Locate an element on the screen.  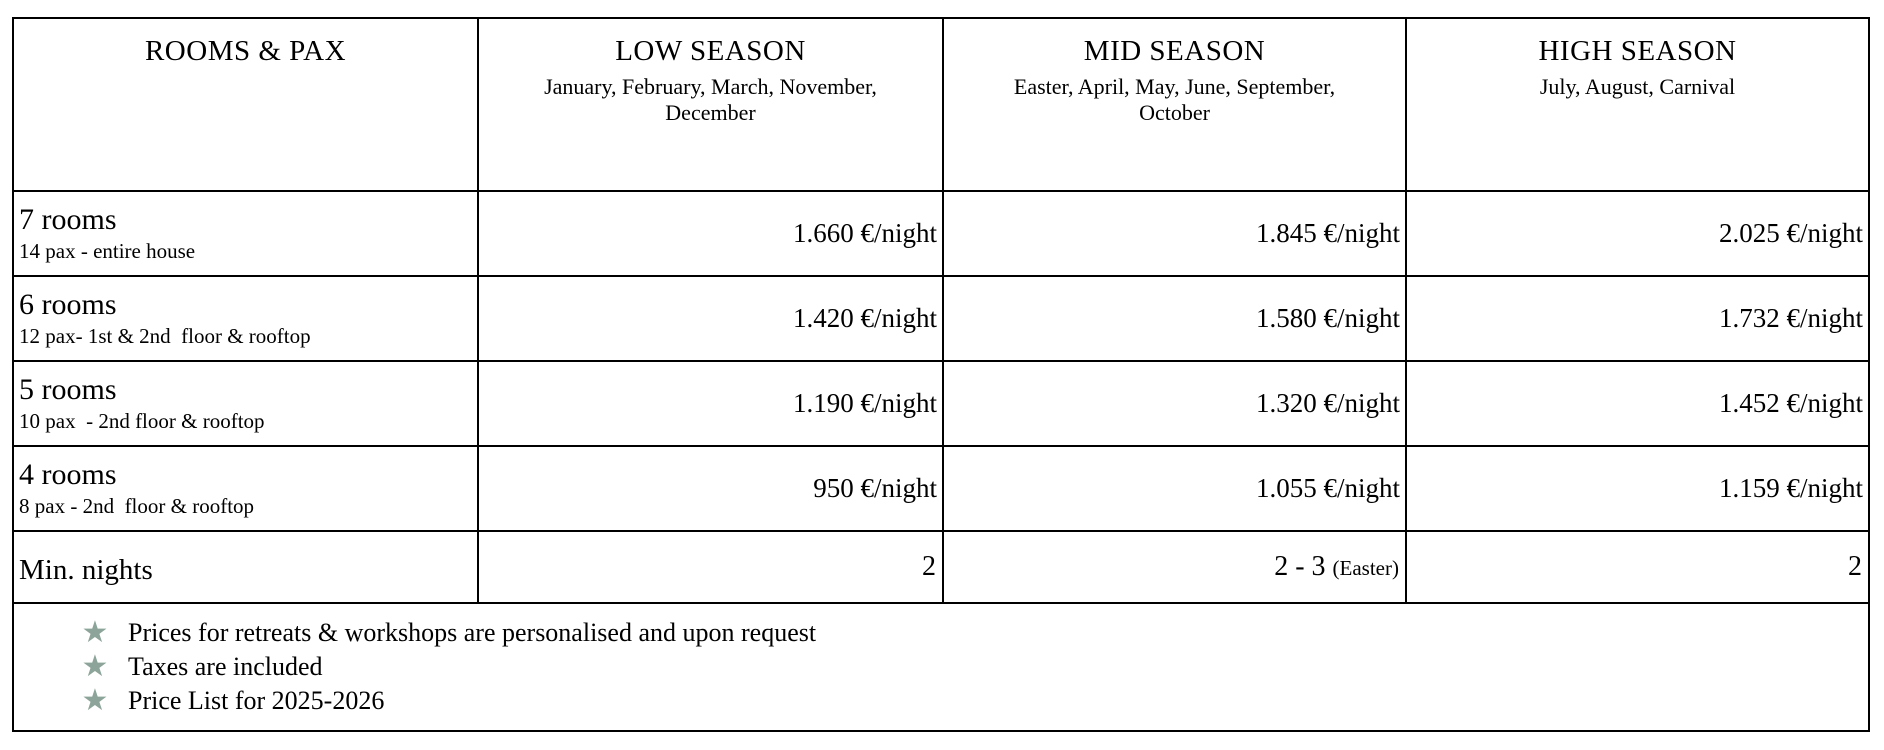
low-season-price: 1.420 €/night is located at coordinates (710, 318).